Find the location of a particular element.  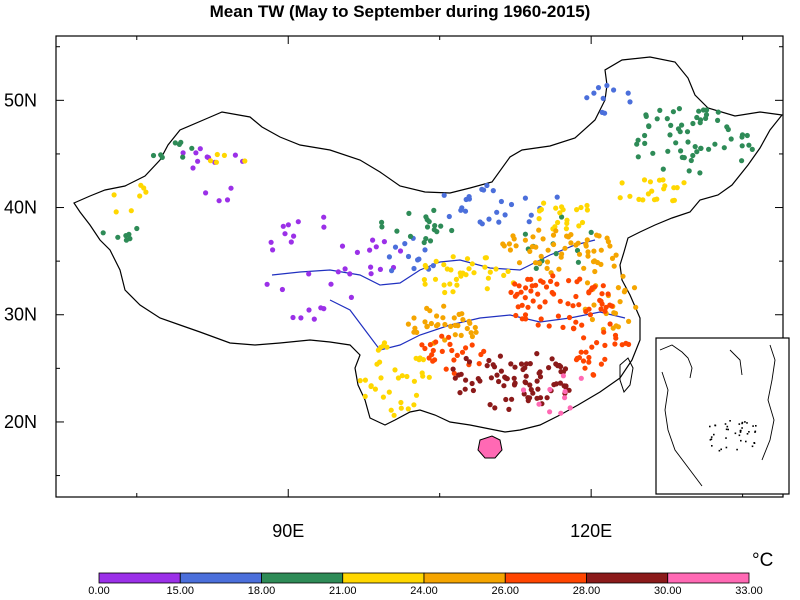

colorbar-label: 33.00 is located at coordinates (749, 591).